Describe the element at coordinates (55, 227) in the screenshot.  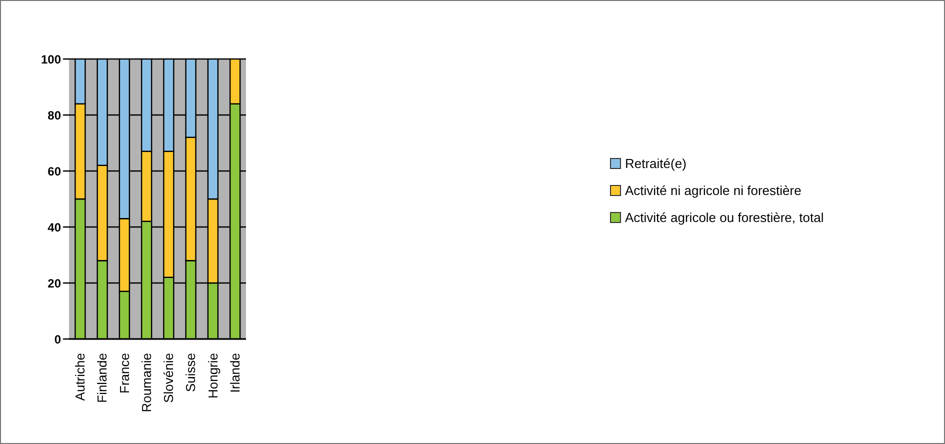
I see `y-tick-label: 40` at that location.